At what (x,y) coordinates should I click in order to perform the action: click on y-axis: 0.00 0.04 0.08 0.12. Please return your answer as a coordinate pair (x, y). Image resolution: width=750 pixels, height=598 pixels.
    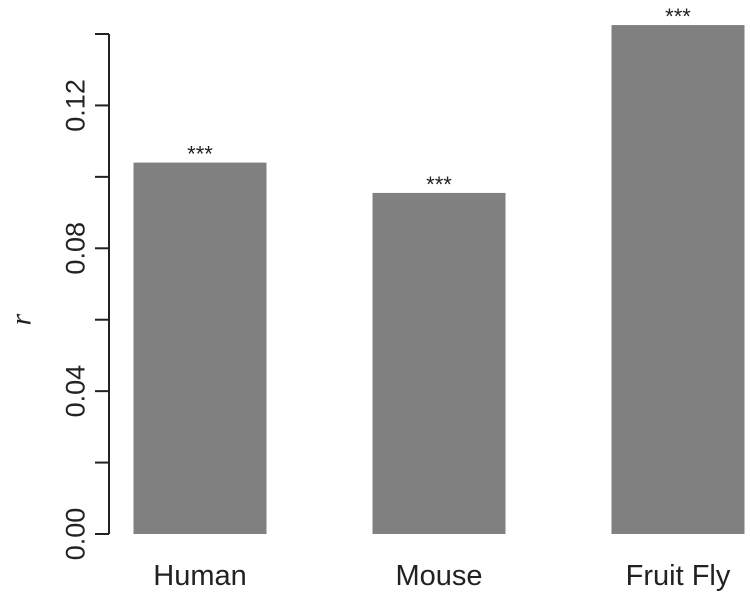
    Looking at the image, I should click on (85, 297).